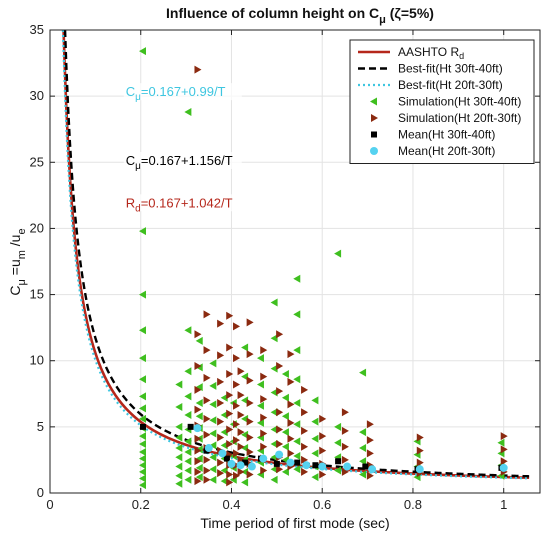 This screenshot has width=550, height=537. Describe the element at coordinates (446, 118) in the screenshot. I see `legend-entry-4: Simulation(Ht 20ft-30ft)` at that location.